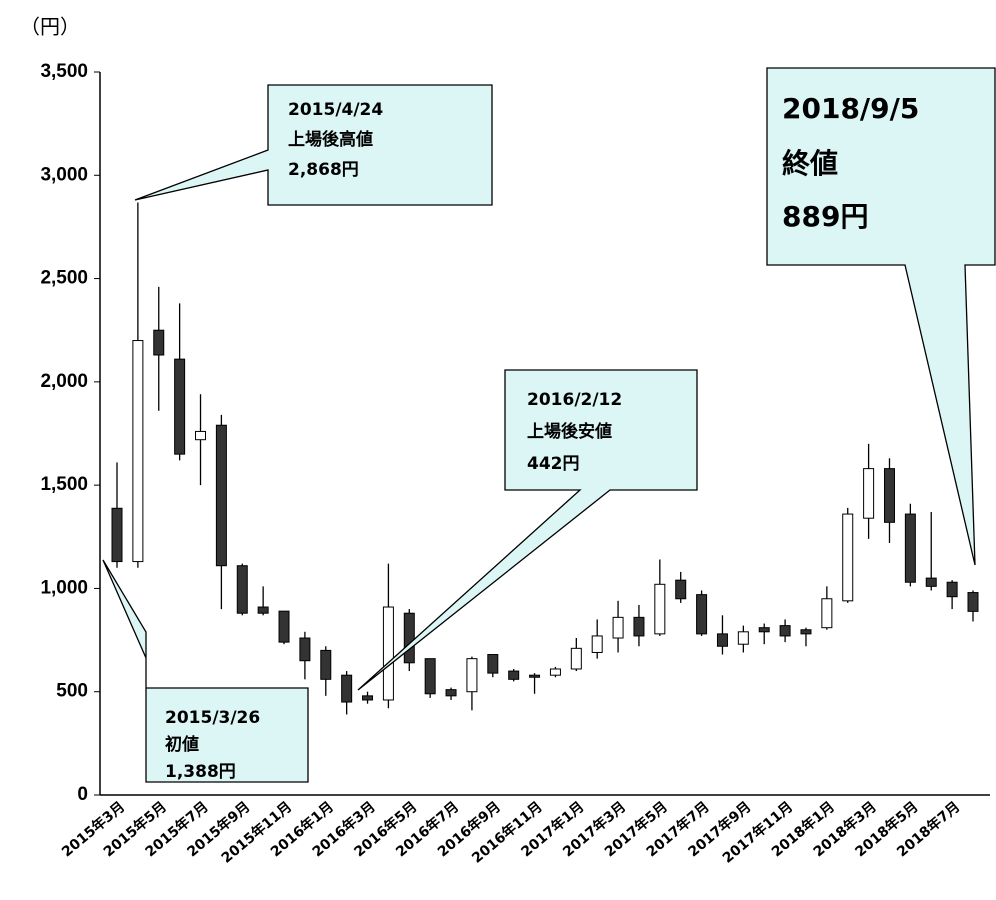  I want to click on y-tick-label: 0, so click(82, 794).